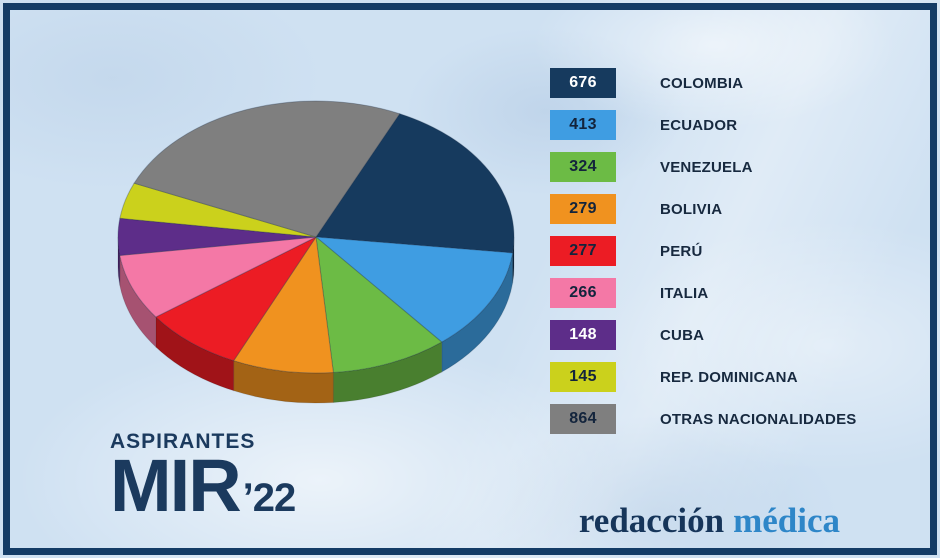  I want to click on legend-item: 266 ITALIA, so click(703, 293).